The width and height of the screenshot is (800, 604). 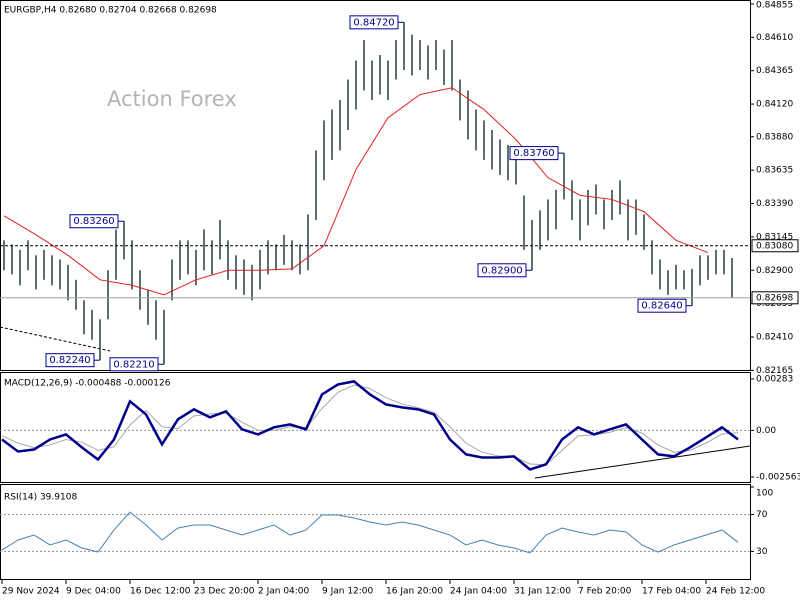 What do you see at coordinates (40, 498) in the screenshot?
I see `panel-title: RSI(14) 39.9108` at bounding box center [40, 498].